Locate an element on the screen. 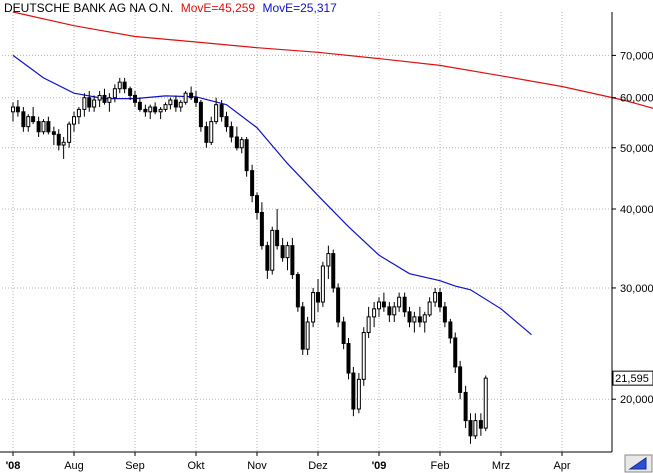  x-tick-label: Apr is located at coordinates (561, 466).